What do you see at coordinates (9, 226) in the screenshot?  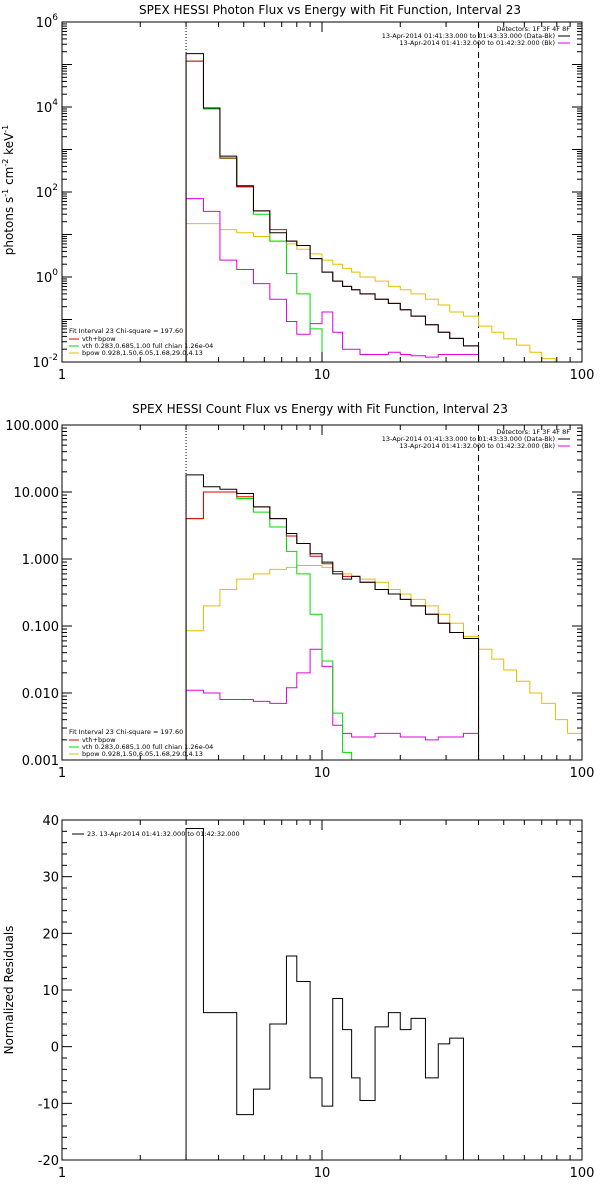 I see `photon-ylabel-part1: photons s` at bounding box center [9, 226].